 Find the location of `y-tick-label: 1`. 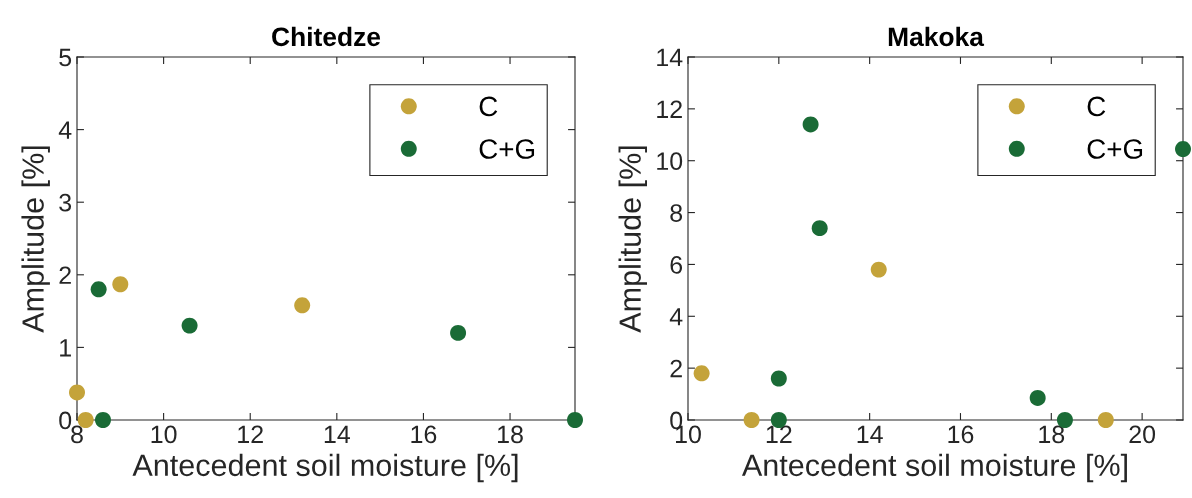

y-tick-label: 1 is located at coordinates (65, 348).